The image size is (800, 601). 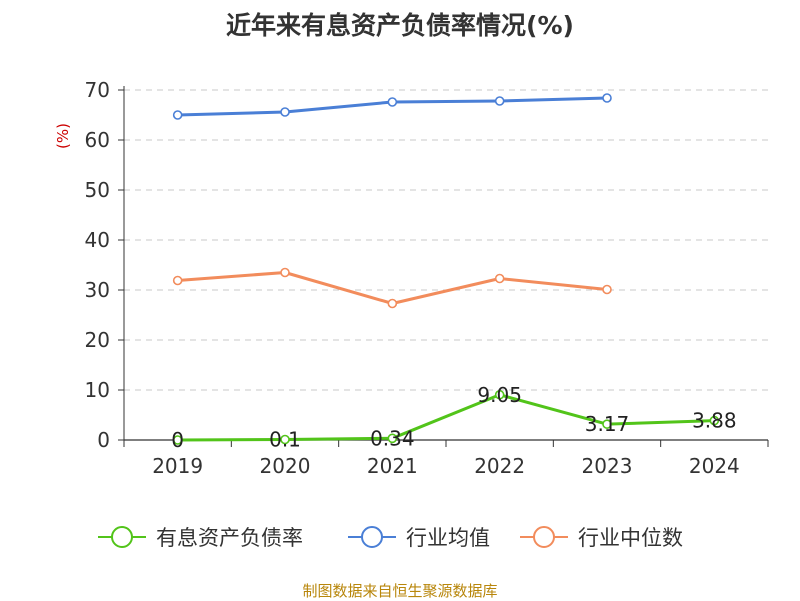 I want to click on y-tick-label: 50, so click(x=97, y=190).